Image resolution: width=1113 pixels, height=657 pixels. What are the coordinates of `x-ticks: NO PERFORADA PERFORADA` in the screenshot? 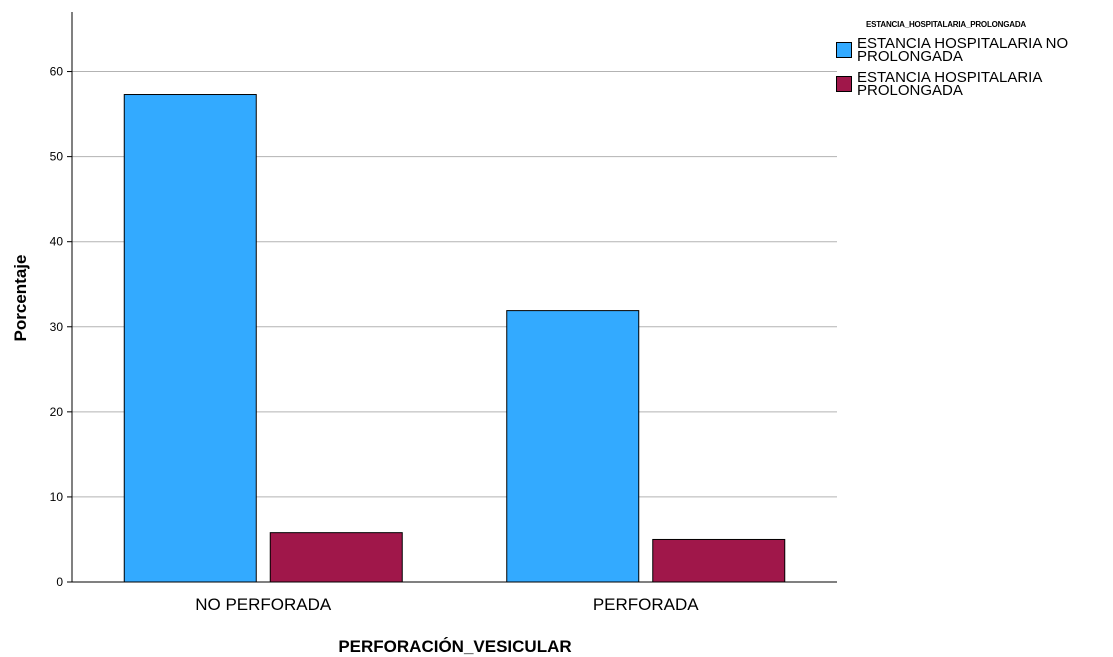 It's located at (447, 604).